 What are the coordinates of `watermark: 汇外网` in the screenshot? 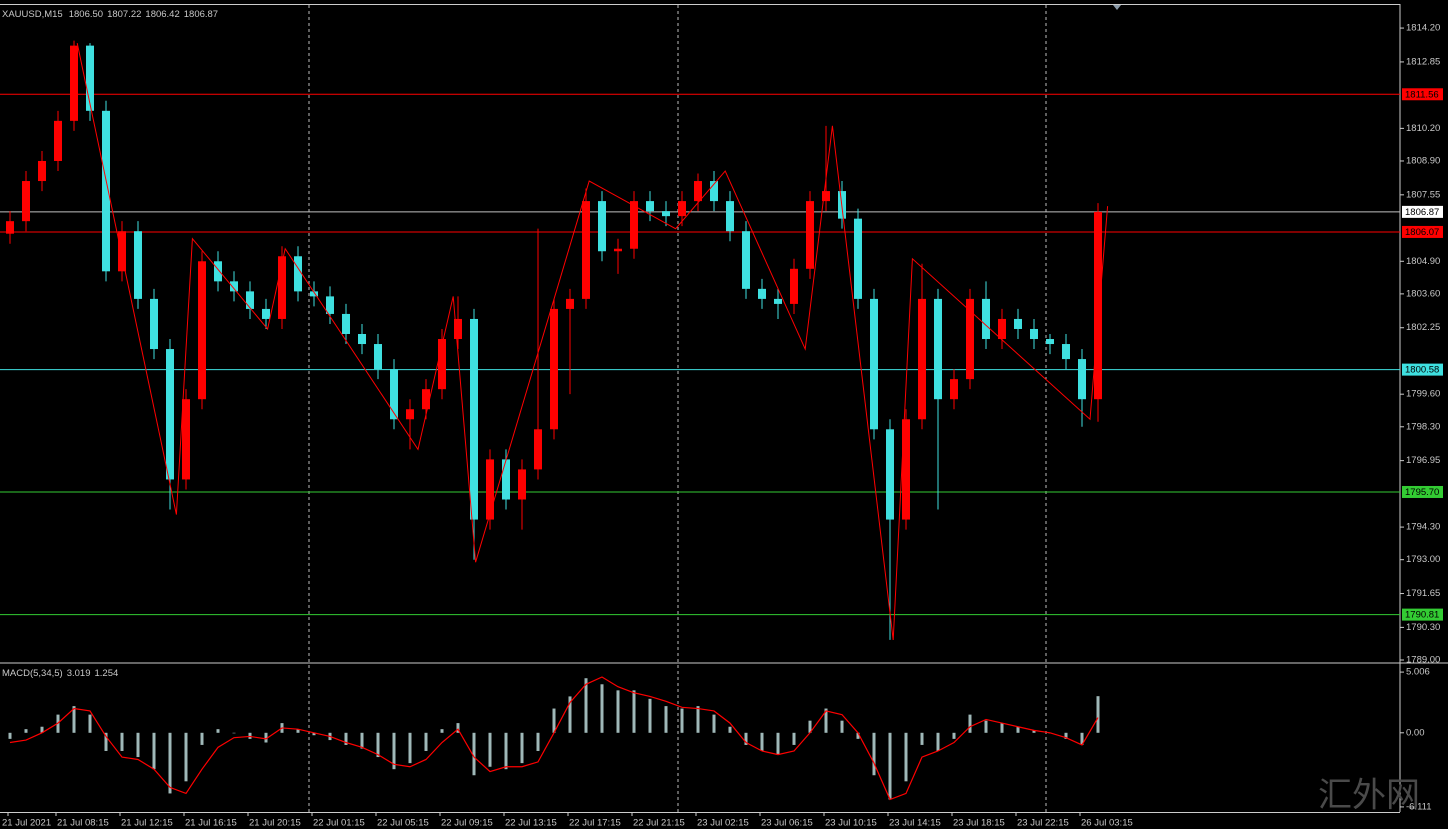 It's located at (1369, 796).